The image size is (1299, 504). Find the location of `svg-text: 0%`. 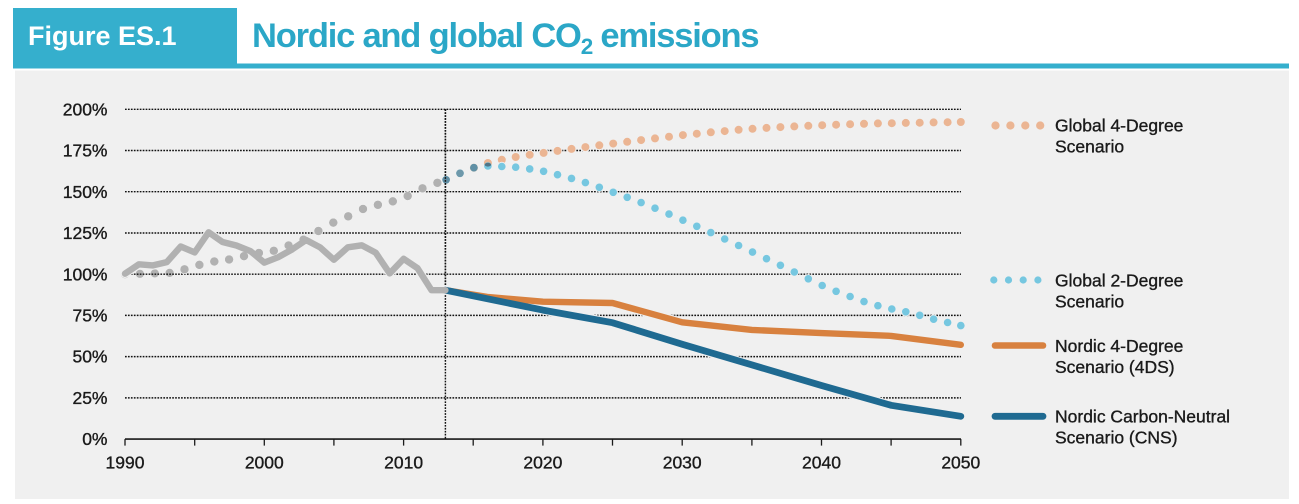

svg-text: 0% is located at coordinates (94, 439).